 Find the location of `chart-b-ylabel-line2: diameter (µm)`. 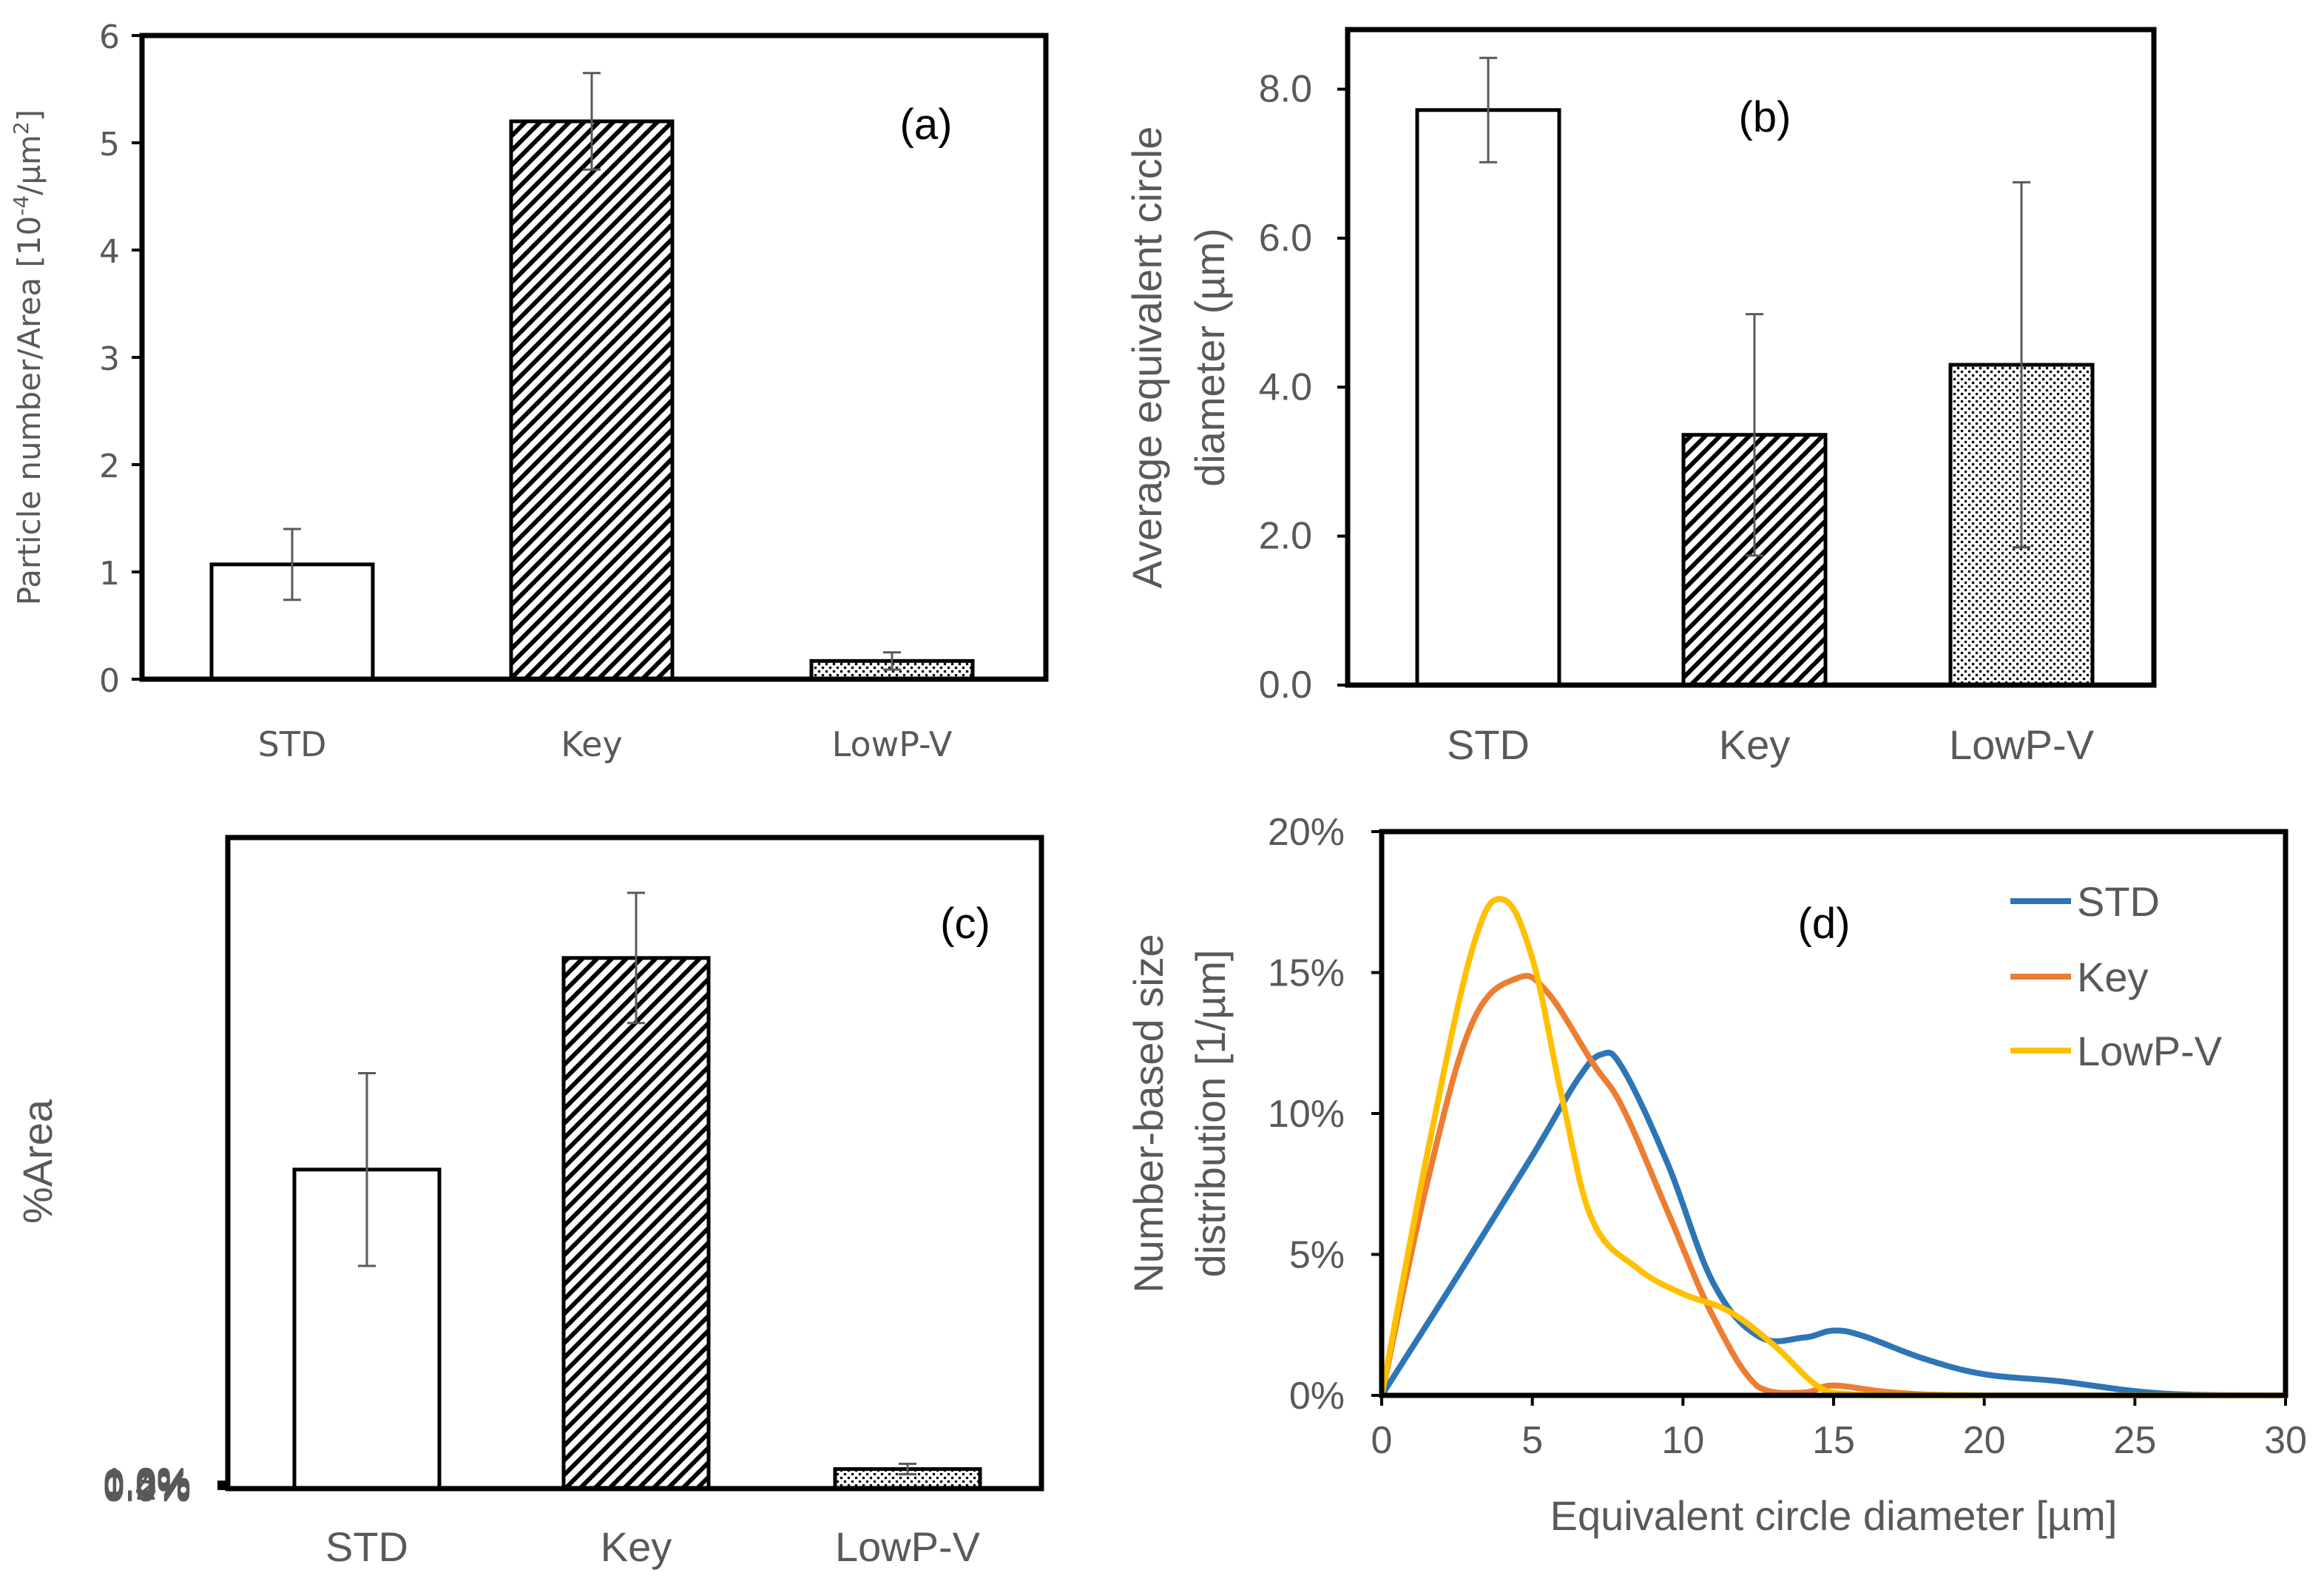

chart-b-ylabel-line2: diameter (µm) is located at coordinates (1209, 357).